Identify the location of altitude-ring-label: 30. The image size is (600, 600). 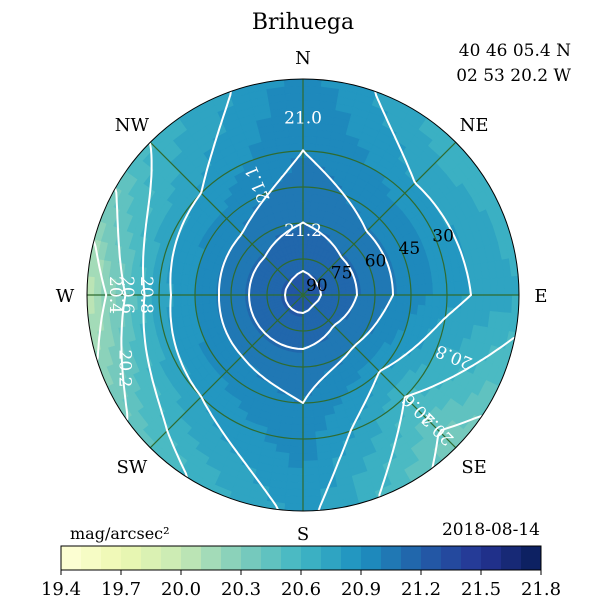
(443, 237).